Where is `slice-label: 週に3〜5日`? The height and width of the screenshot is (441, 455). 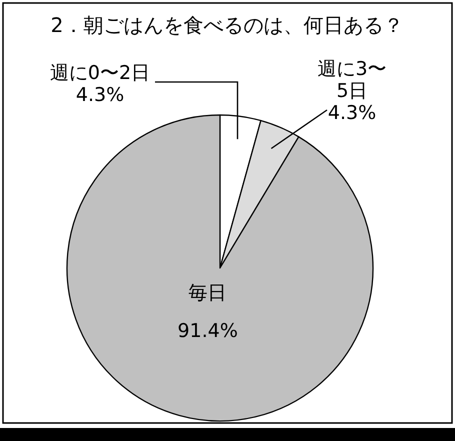 slice-label: 週に3〜5日 is located at coordinates (352, 80).